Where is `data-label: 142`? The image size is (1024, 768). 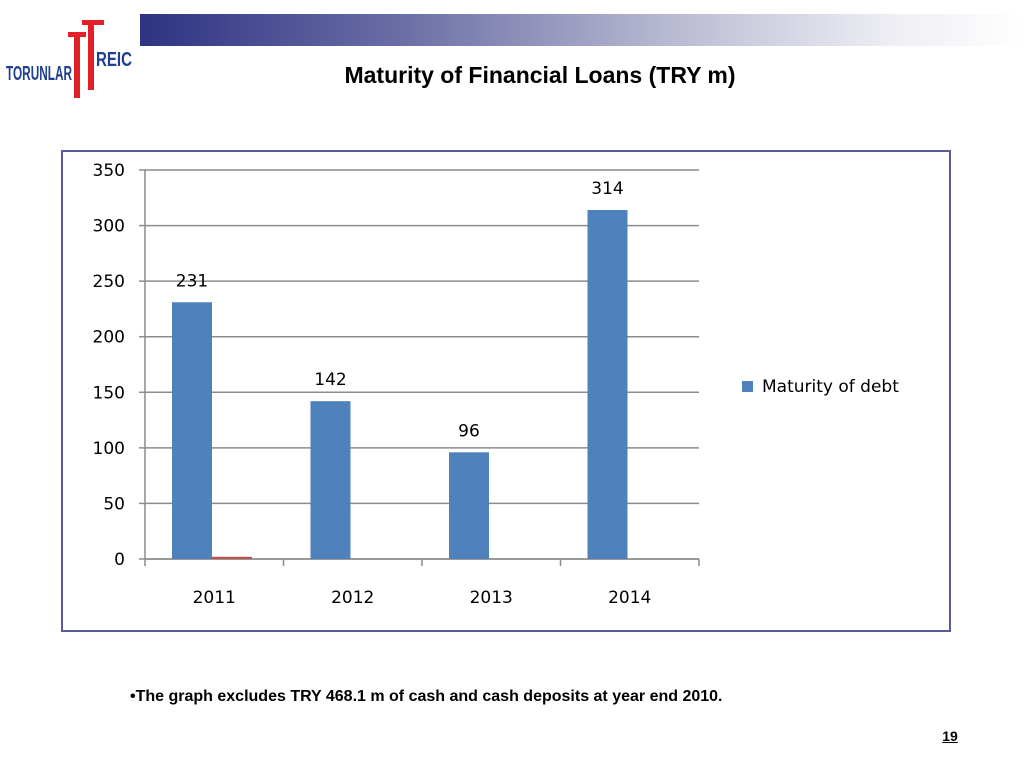
data-label: 142 is located at coordinates (330, 380).